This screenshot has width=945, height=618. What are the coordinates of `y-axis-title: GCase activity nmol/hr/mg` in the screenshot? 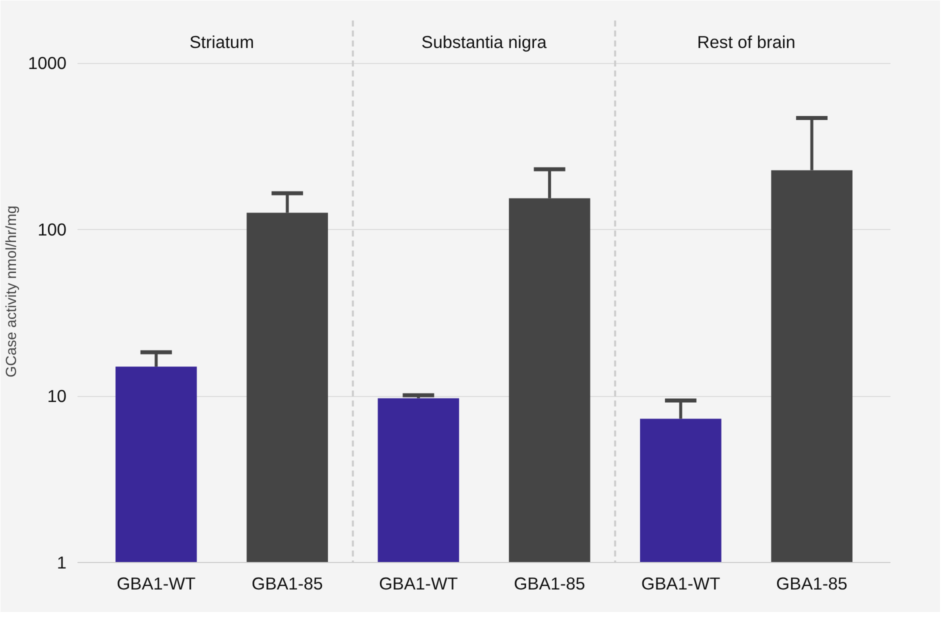 It's located at (12, 292).